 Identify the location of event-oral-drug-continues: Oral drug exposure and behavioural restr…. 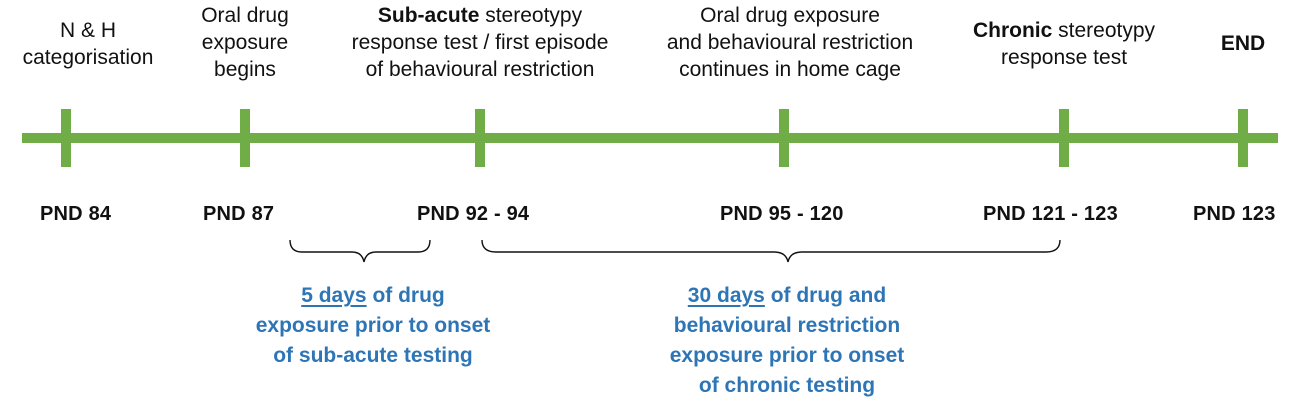
(790, 42).